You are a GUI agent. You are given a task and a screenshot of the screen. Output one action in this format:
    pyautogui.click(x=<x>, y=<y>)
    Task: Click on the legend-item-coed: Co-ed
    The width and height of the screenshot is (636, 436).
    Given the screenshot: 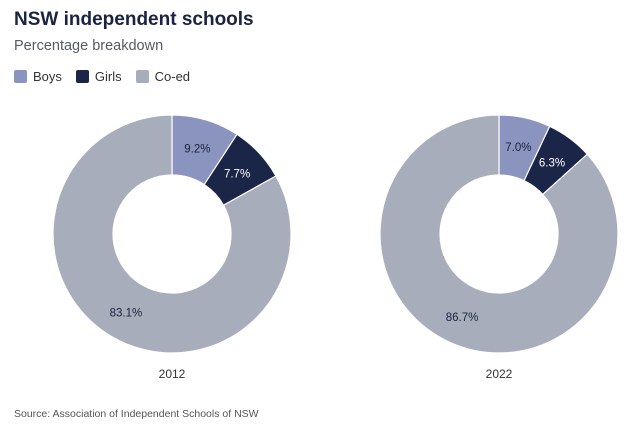 What is the action you would take?
    pyautogui.click(x=163, y=76)
    